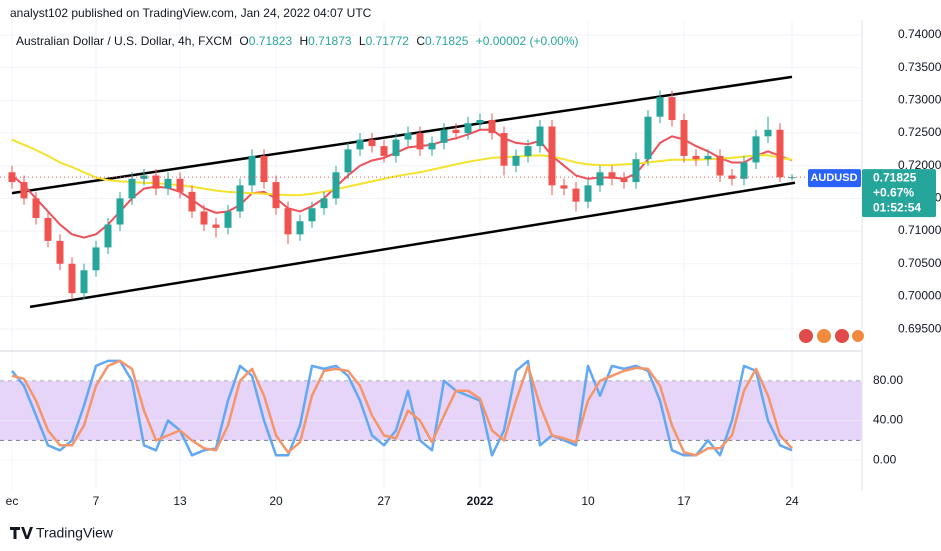 The height and width of the screenshot is (551, 941). What do you see at coordinates (12, 501) in the screenshot?
I see `x-tick-label: ec` at bounding box center [12, 501].